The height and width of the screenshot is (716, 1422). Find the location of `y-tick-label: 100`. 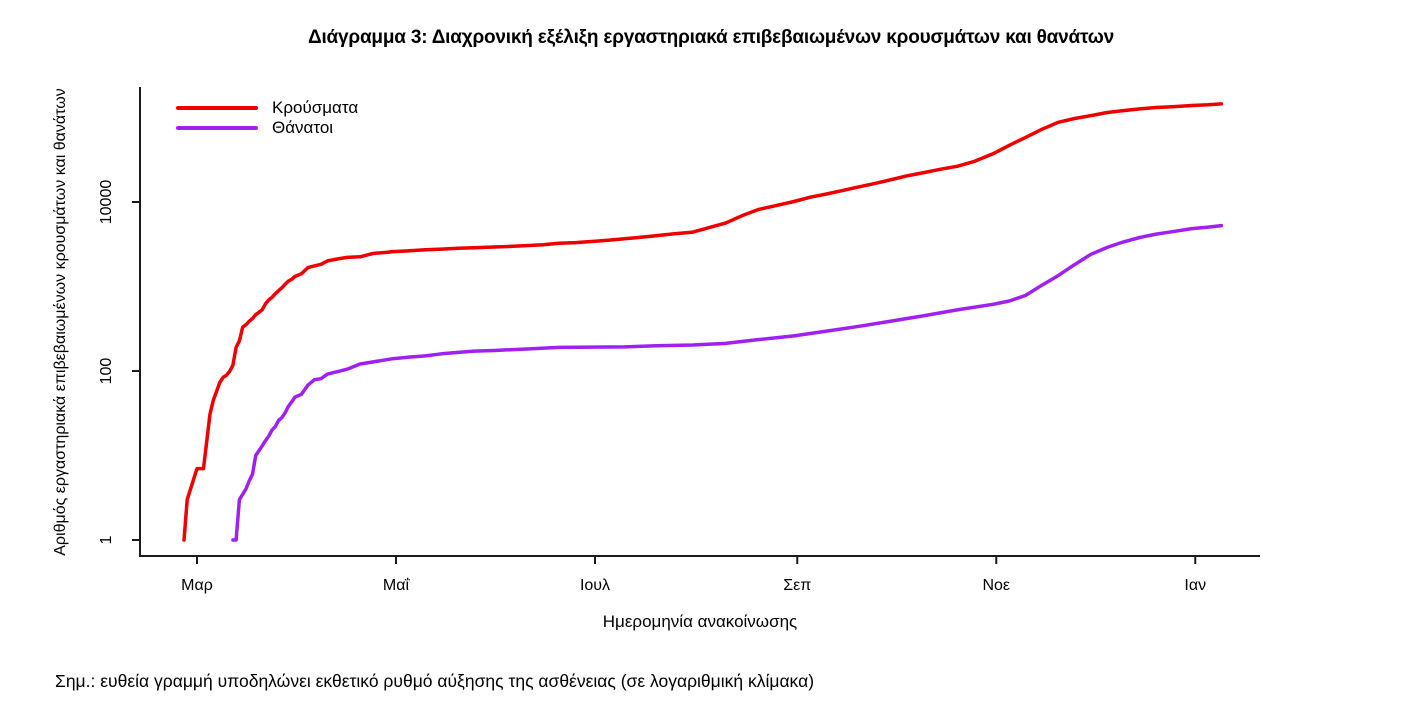

y-tick-label: 100 is located at coordinates (106, 371).